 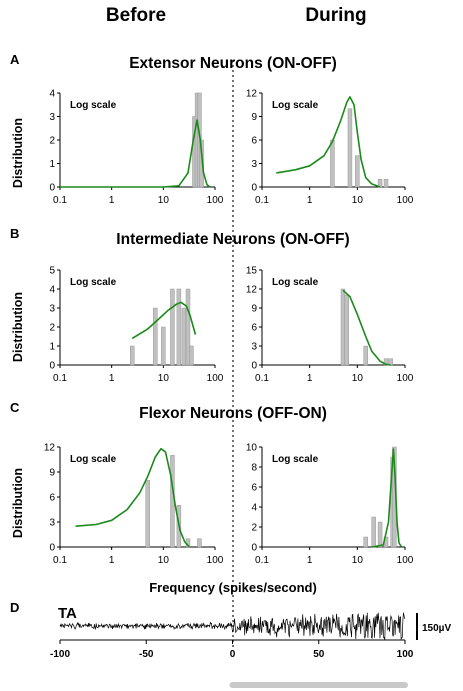 What do you see at coordinates (14, 607) in the screenshot?
I see `panel-d-letter: D` at bounding box center [14, 607].